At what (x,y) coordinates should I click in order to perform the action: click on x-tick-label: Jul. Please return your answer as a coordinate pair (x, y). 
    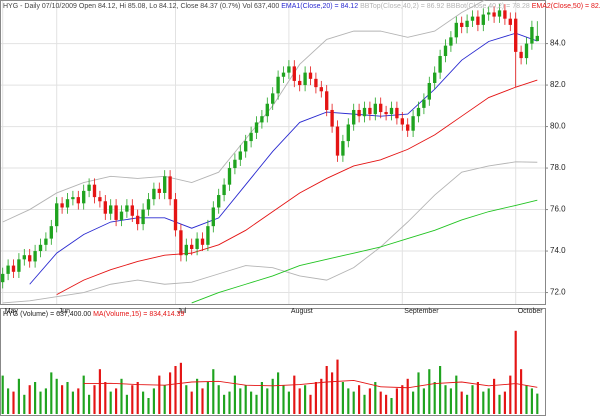
    Looking at the image, I should click on (182, 311).